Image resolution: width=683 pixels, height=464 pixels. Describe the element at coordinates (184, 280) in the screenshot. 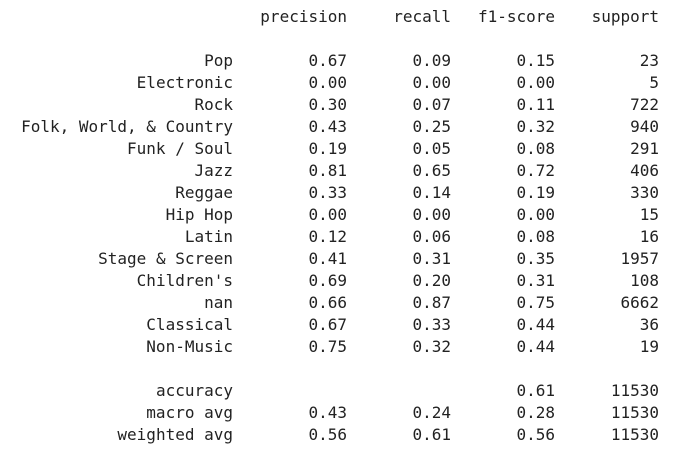

I see `row-label: Children's` at that location.